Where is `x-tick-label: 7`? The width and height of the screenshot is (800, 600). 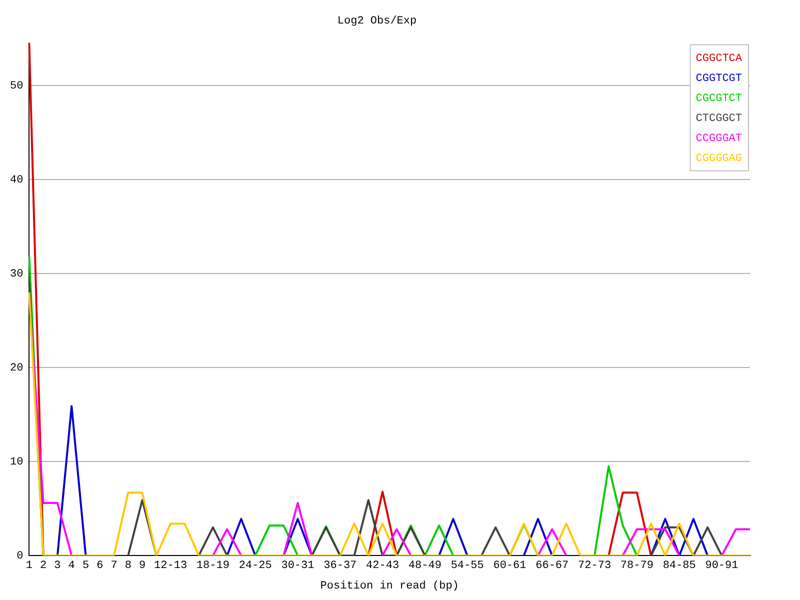
x-tick-label: 7 is located at coordinates (114, 566).